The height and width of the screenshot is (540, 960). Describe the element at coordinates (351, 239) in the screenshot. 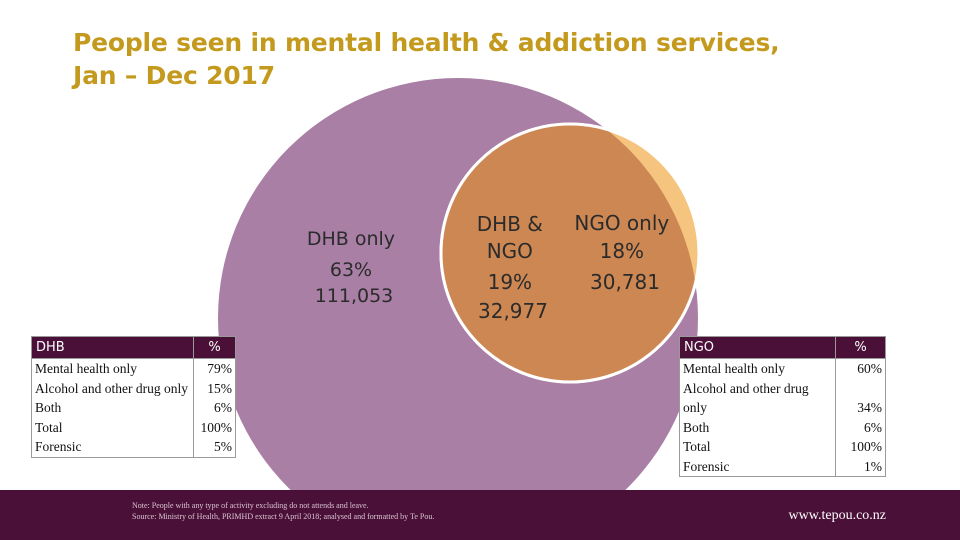

I see `dhb-only-name: DHB only` at that location.